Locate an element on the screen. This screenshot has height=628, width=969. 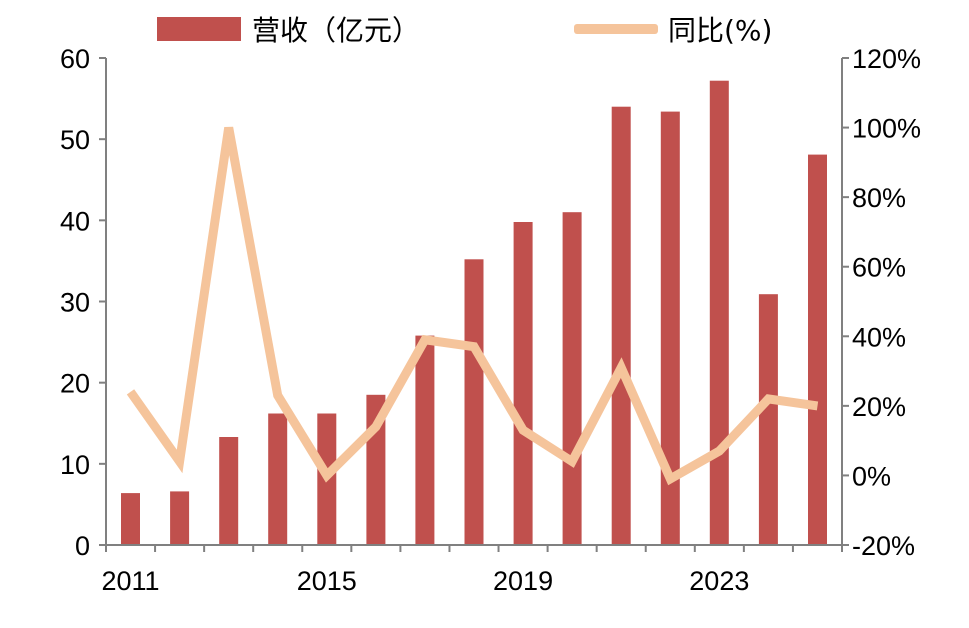
legend-swatch-revenue is located at coordinates (199, 29).